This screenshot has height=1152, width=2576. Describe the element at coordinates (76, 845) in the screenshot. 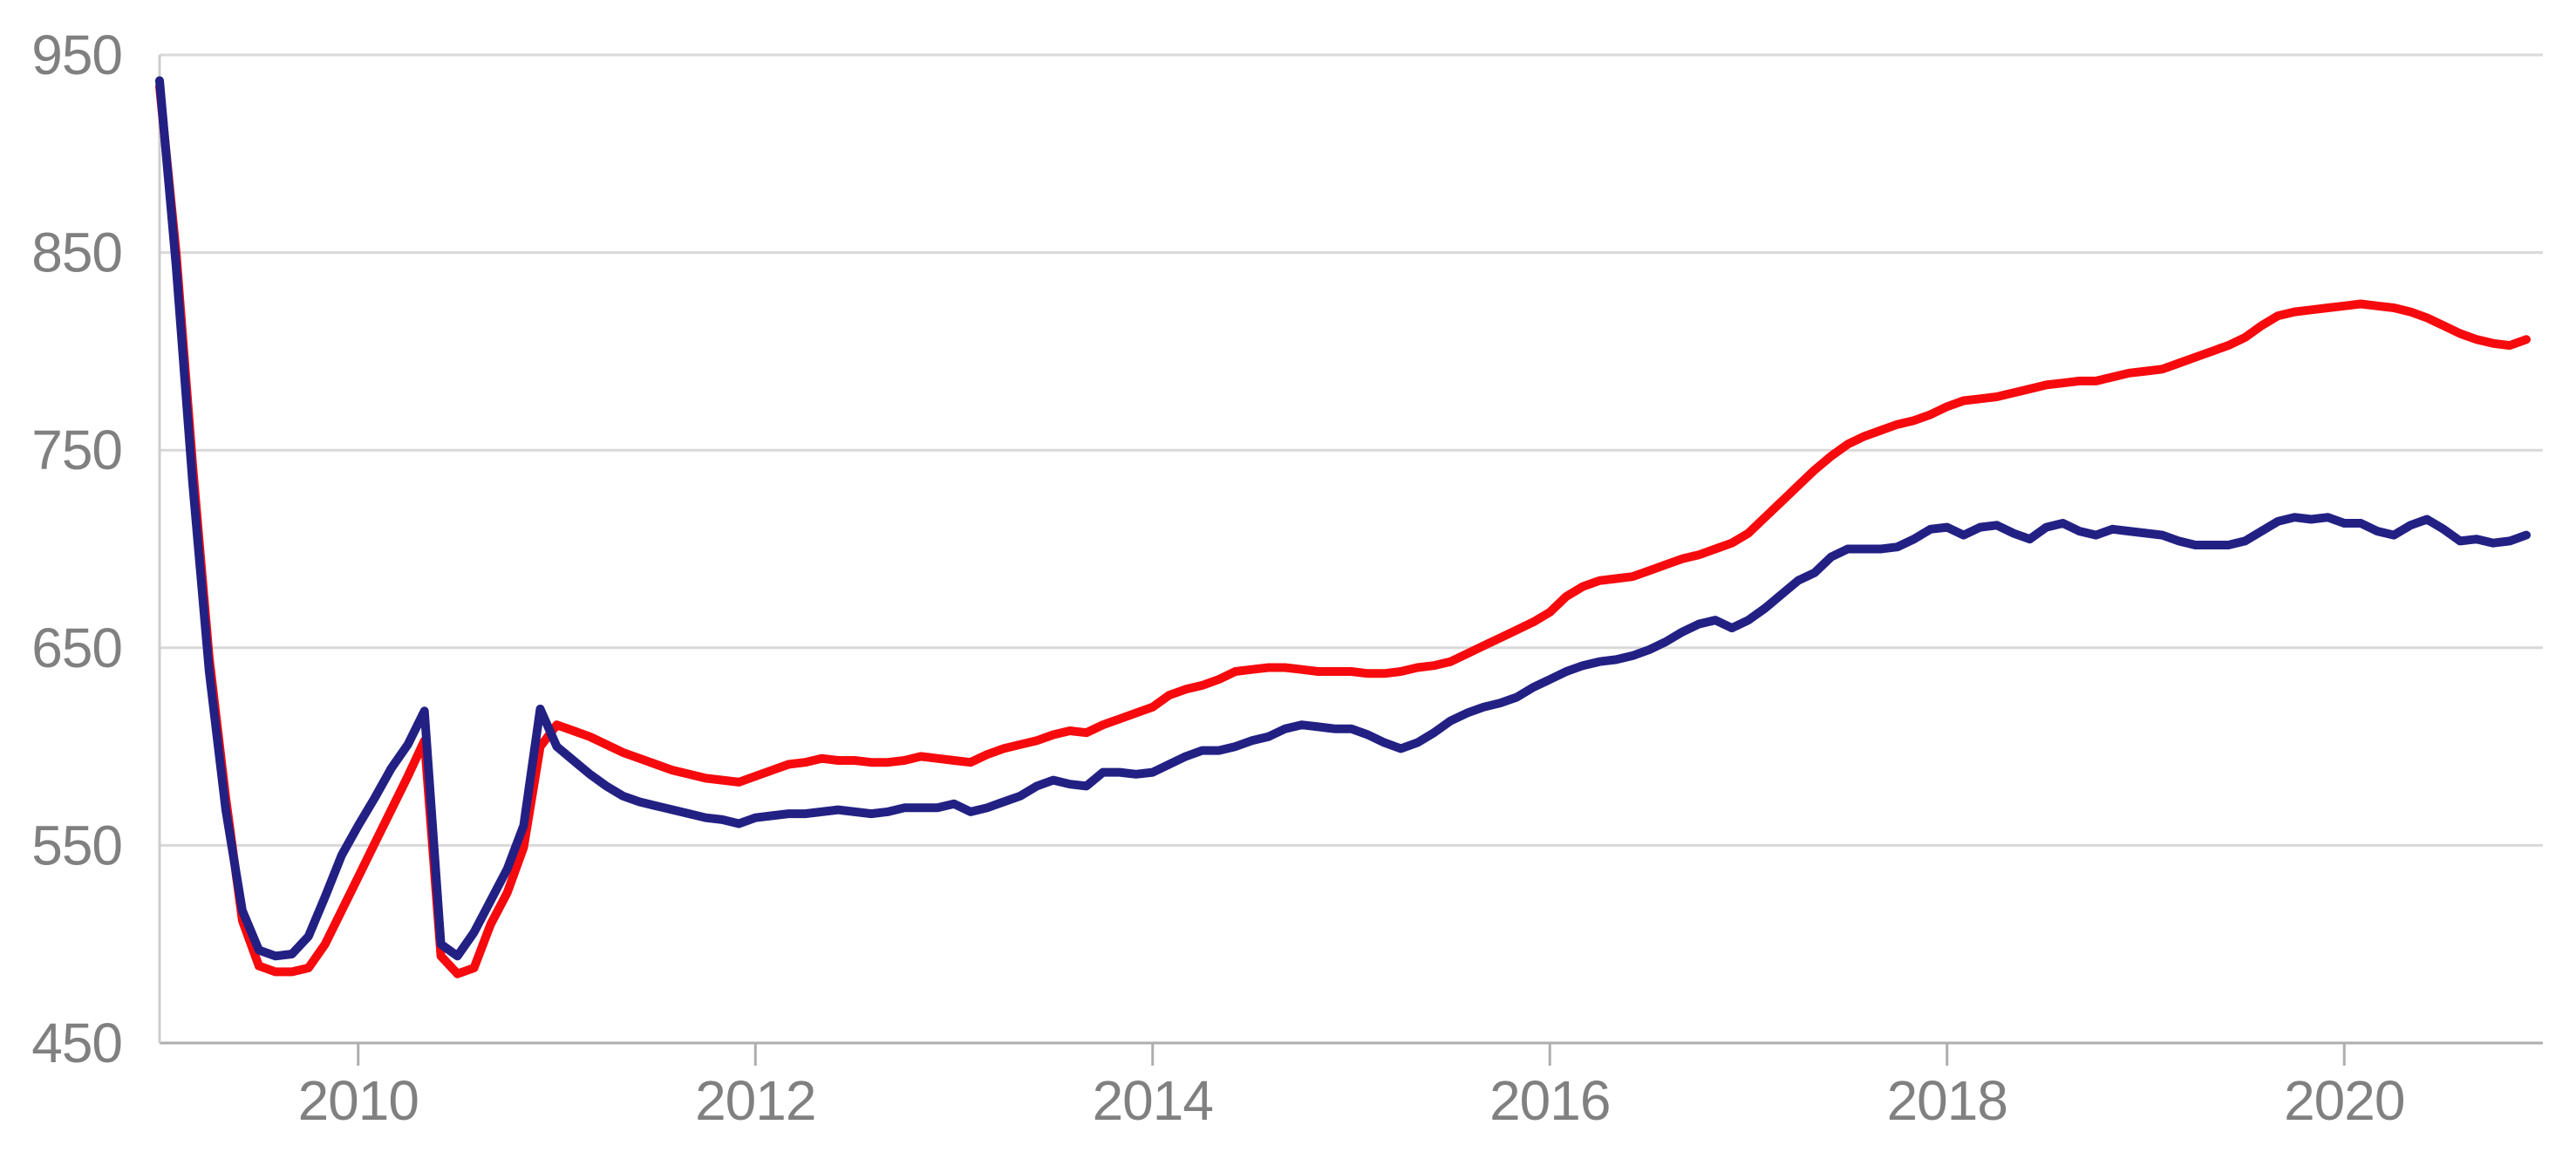

I see `y-tick-label-550: 550` at that location.